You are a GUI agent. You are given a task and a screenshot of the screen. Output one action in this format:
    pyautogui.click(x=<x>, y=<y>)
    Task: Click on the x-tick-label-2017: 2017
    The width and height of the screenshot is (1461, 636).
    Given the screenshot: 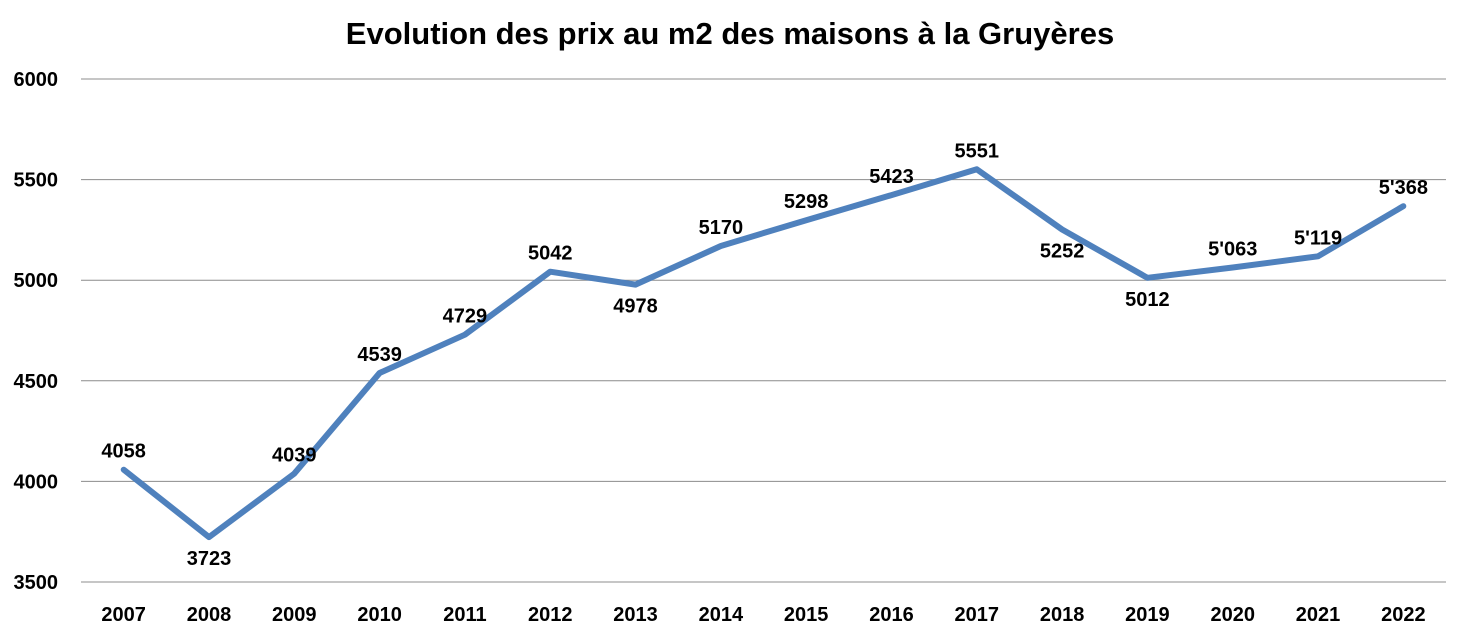 What is the action you would take?
    pyautogui.click(x=977, y=615)
    